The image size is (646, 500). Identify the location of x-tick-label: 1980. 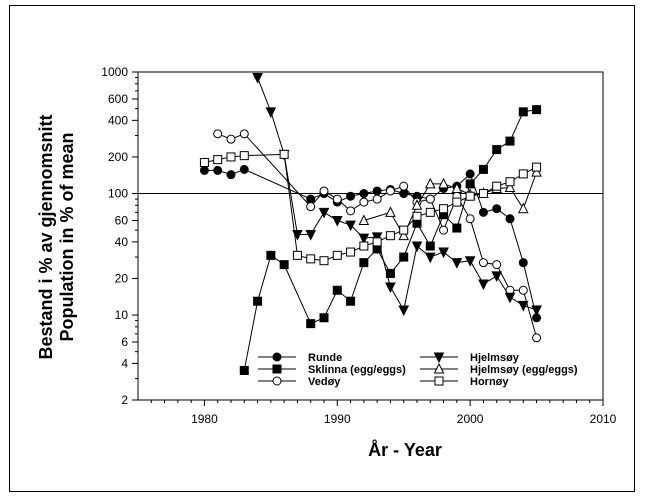
(204, 419).